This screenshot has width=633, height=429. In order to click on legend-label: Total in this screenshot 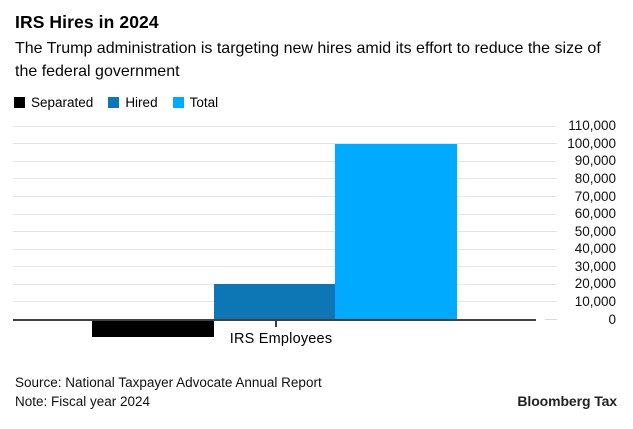, I will do `click(204, 102)`.